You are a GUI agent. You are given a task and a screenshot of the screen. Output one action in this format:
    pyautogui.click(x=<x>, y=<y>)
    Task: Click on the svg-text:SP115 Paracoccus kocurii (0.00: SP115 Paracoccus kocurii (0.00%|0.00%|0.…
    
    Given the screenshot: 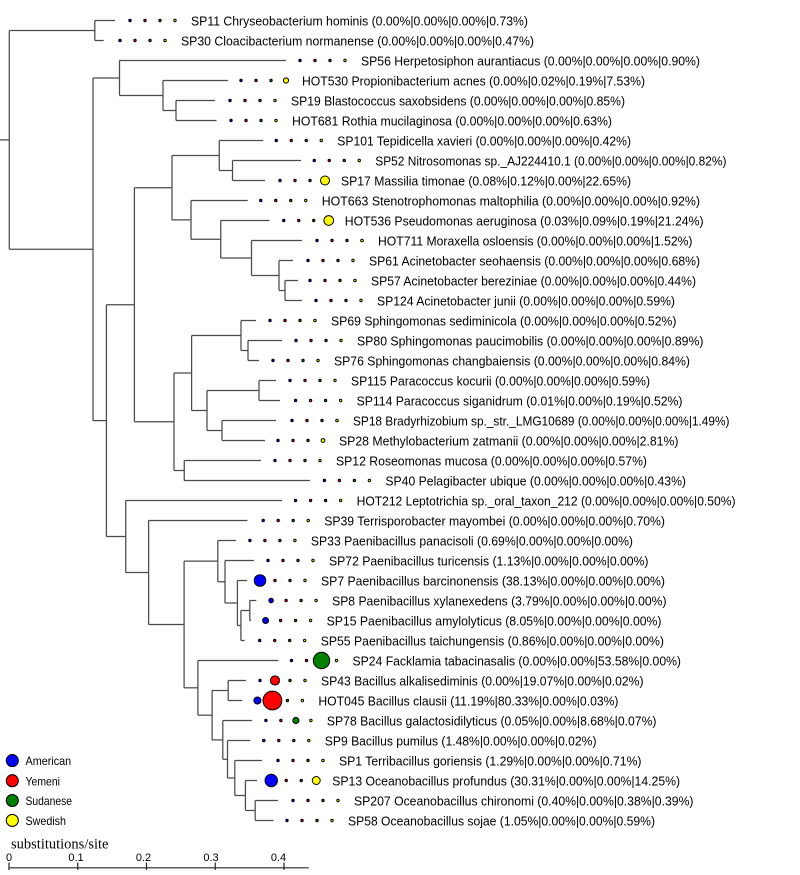 What is the action you would take?
    pyautogui.click(x=500, y=380)
    